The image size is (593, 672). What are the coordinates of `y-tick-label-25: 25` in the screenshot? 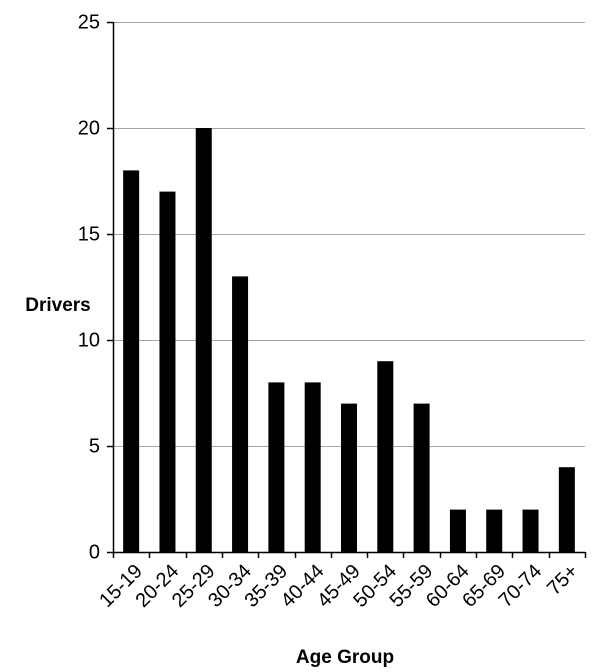 It's located at (89, 23).